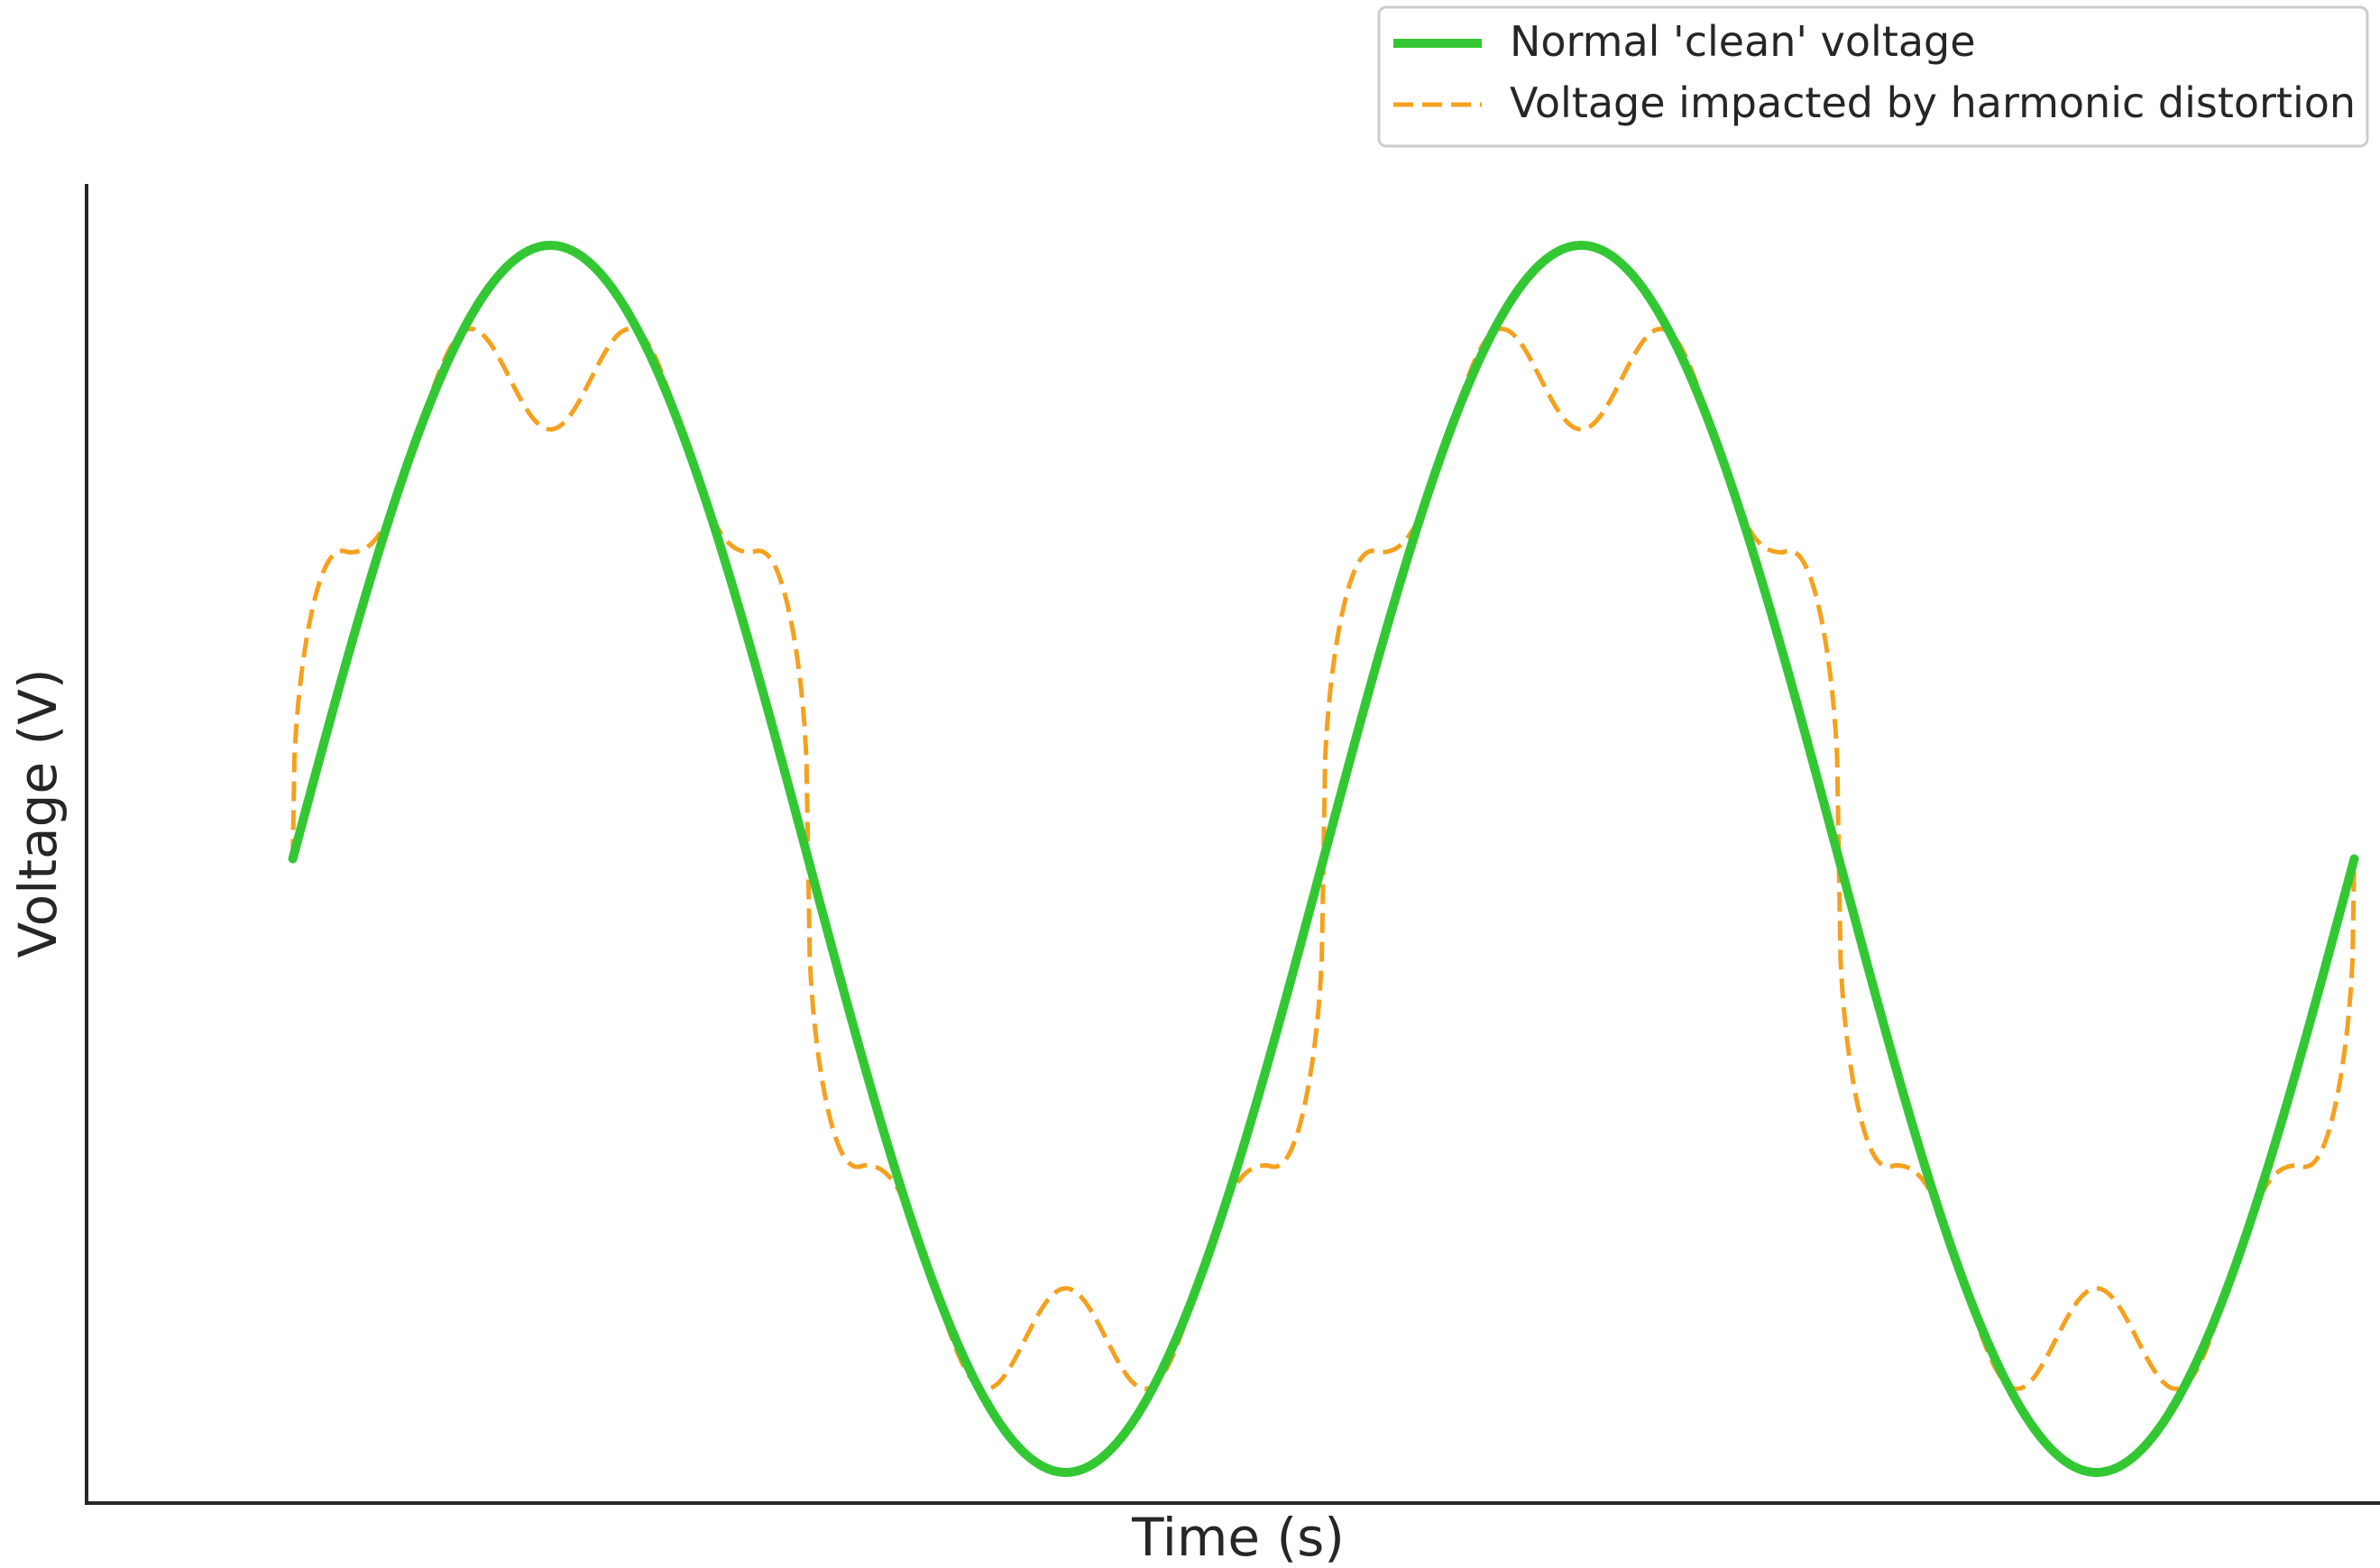 The image size is (2380, 1568). I want to click on x-axis-title: Time (s), so click(1238, 1537).